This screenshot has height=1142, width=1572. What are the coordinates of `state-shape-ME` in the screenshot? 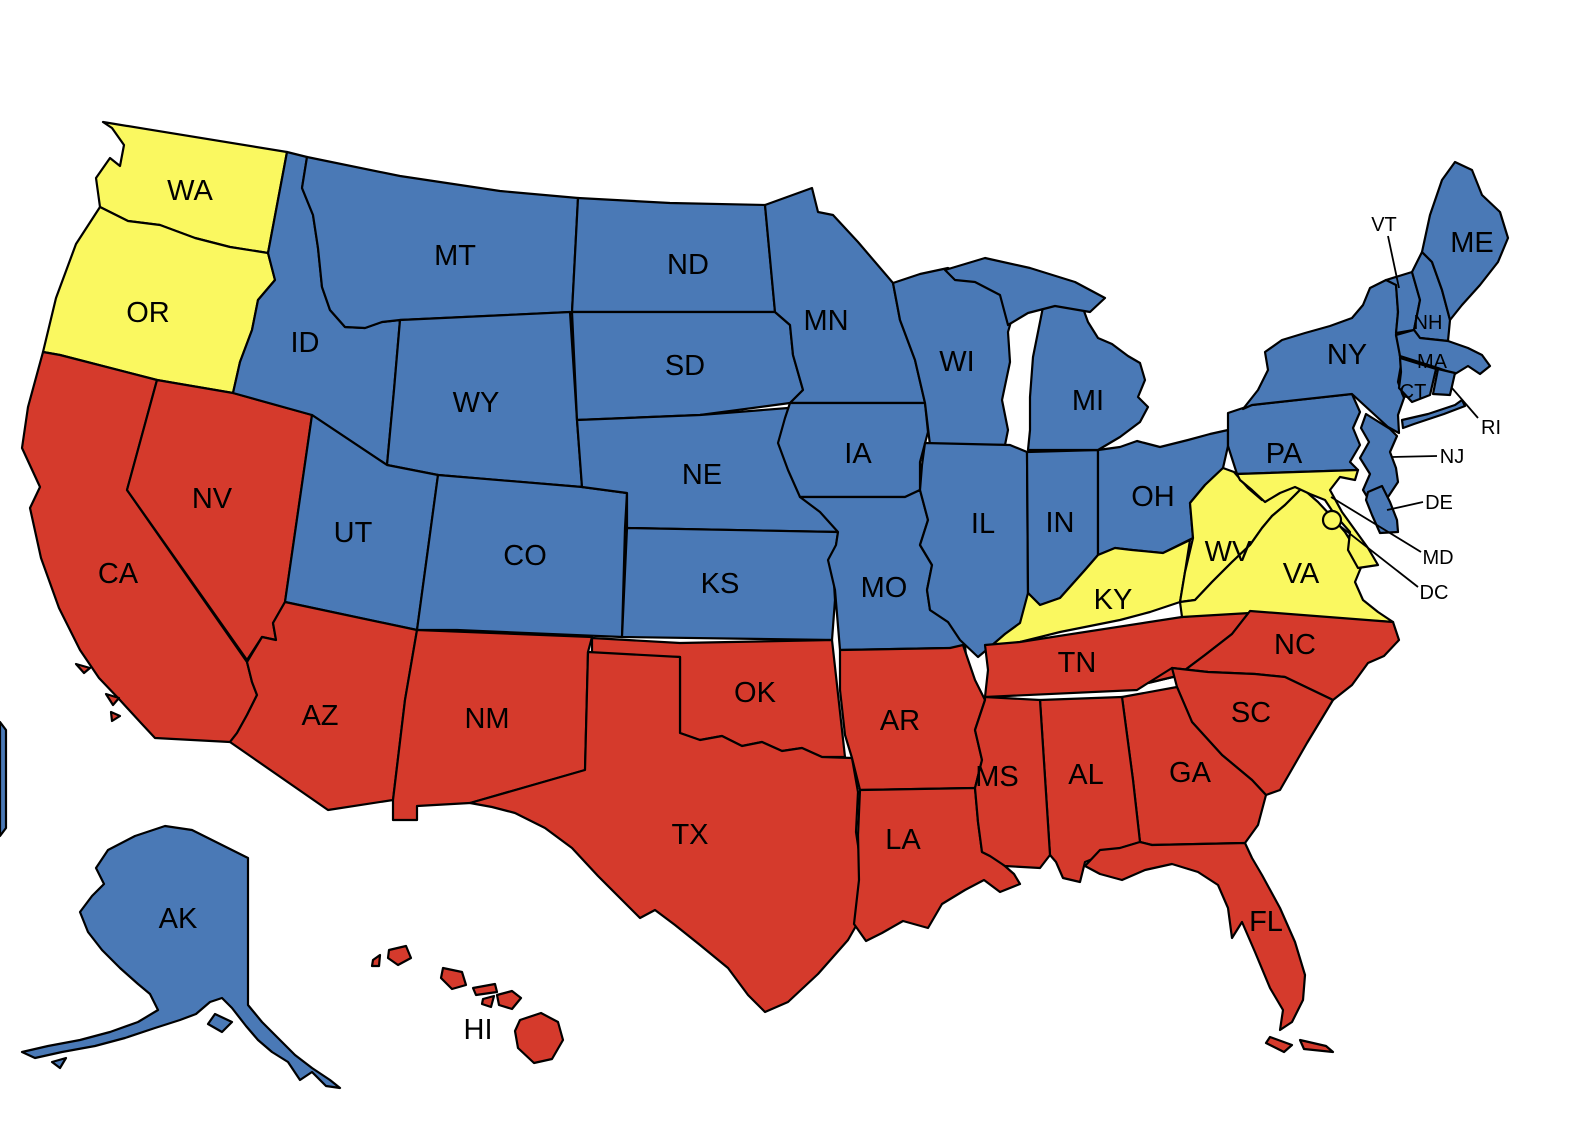 It's located at (1465, 241).